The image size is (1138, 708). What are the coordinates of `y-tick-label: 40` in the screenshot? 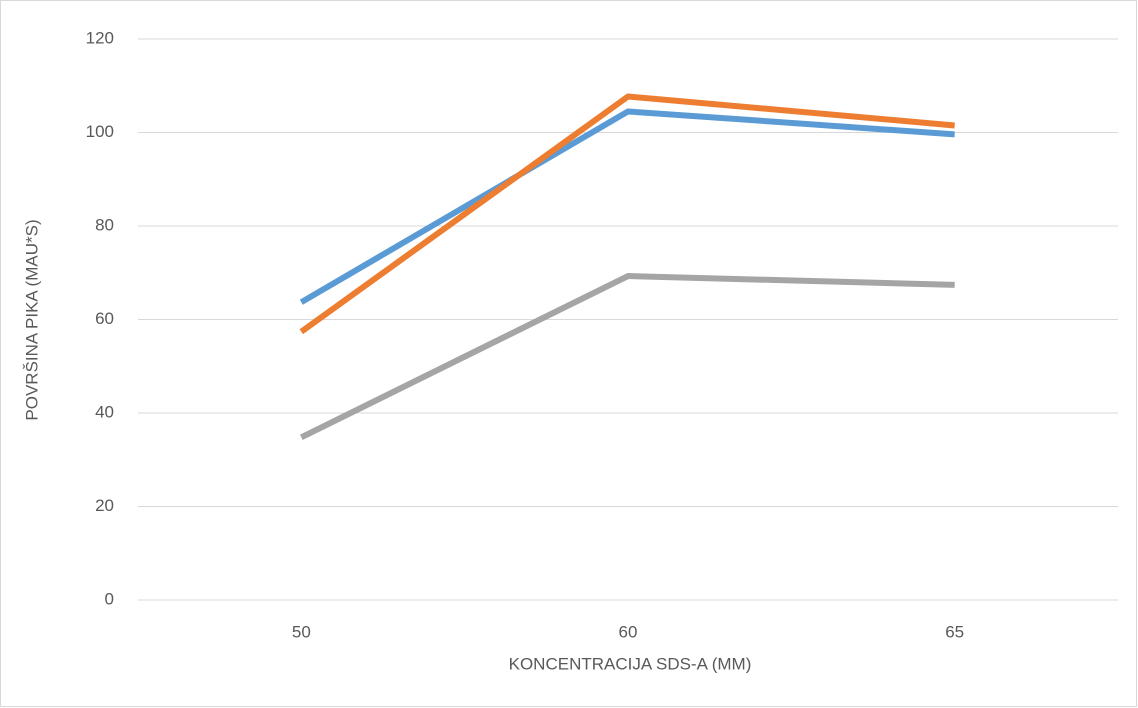 It's located at (104, 411).